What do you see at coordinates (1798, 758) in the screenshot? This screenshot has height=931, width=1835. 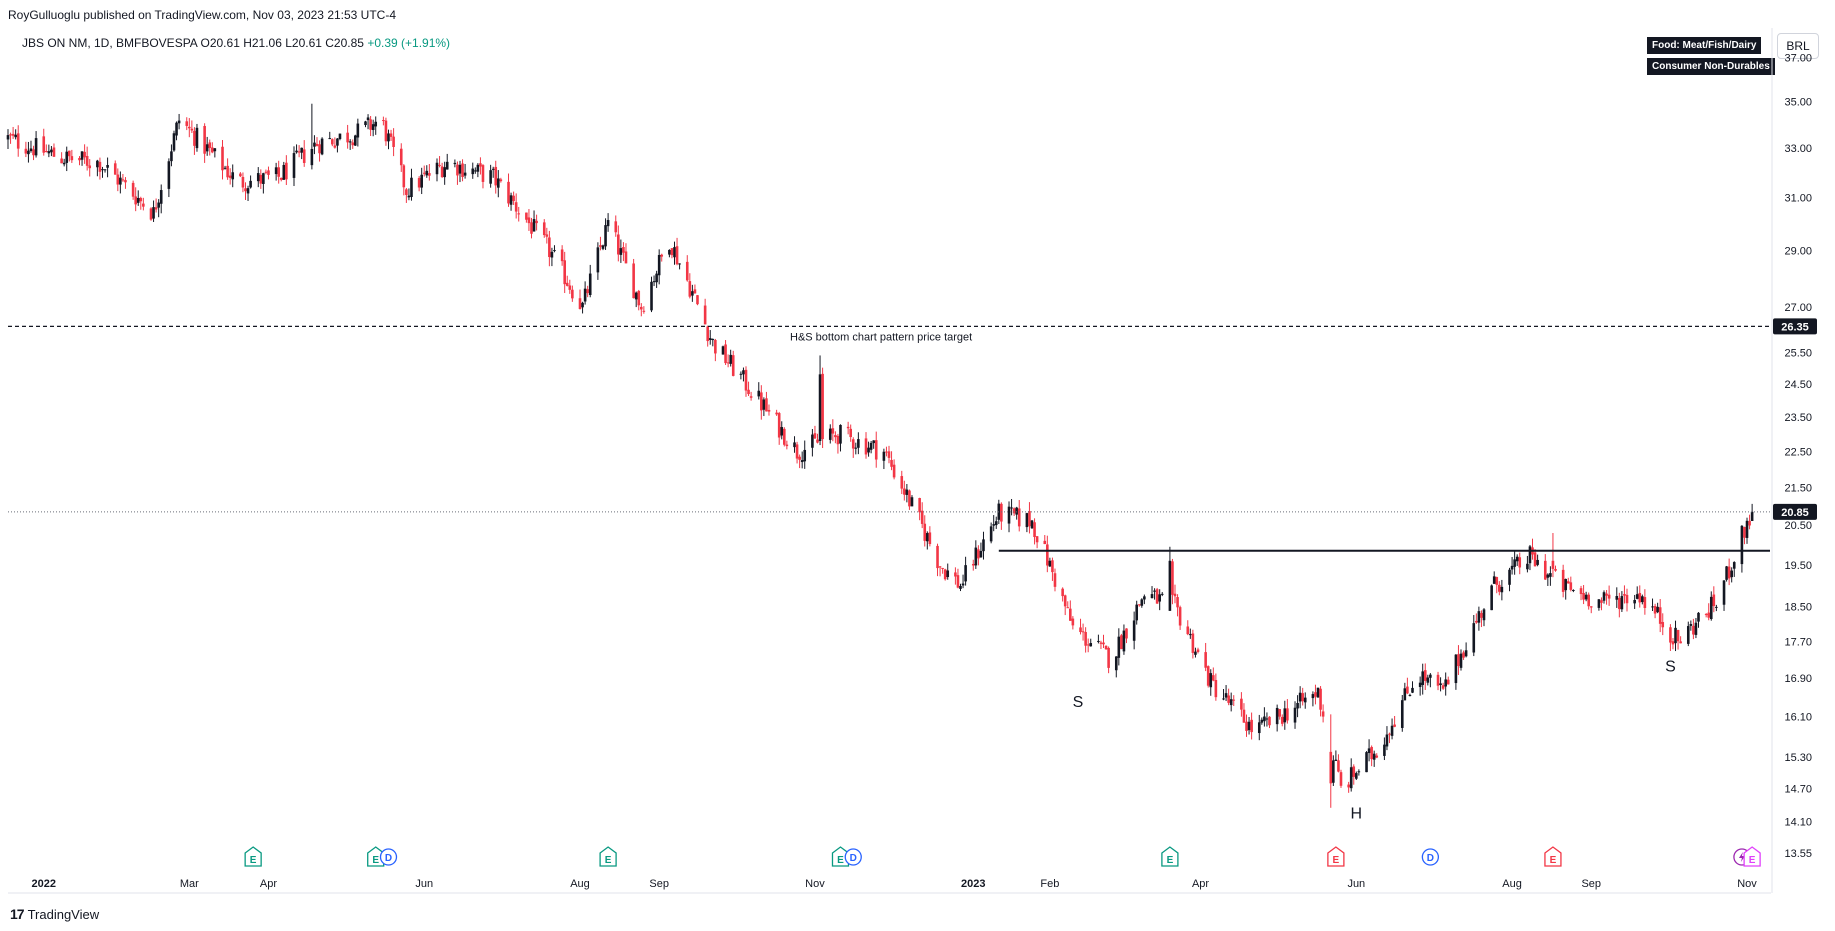 I see `price-tick-label: 15.30` at bounding box center [1798, 758].